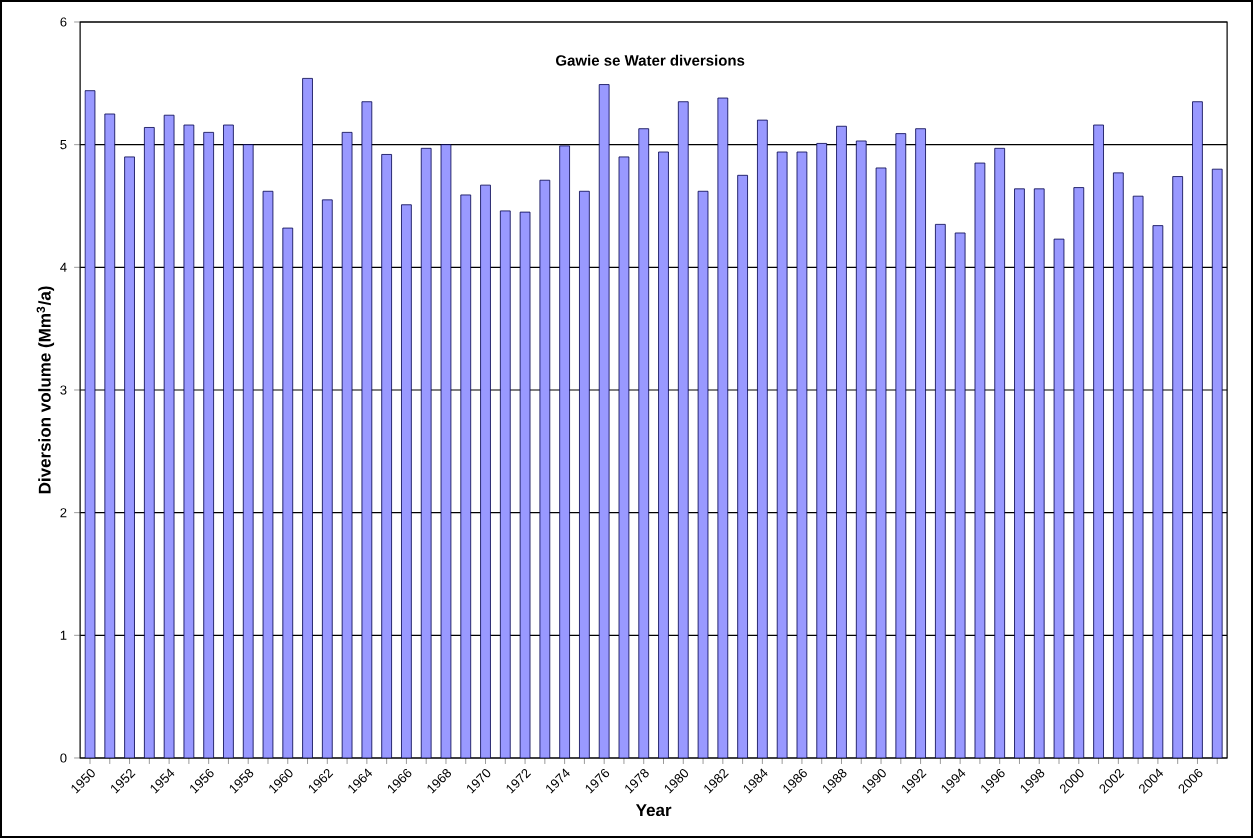  Describe the element at coordinates (63, 390) in the screenshot. I see `y-tick-label: 3` at that location.